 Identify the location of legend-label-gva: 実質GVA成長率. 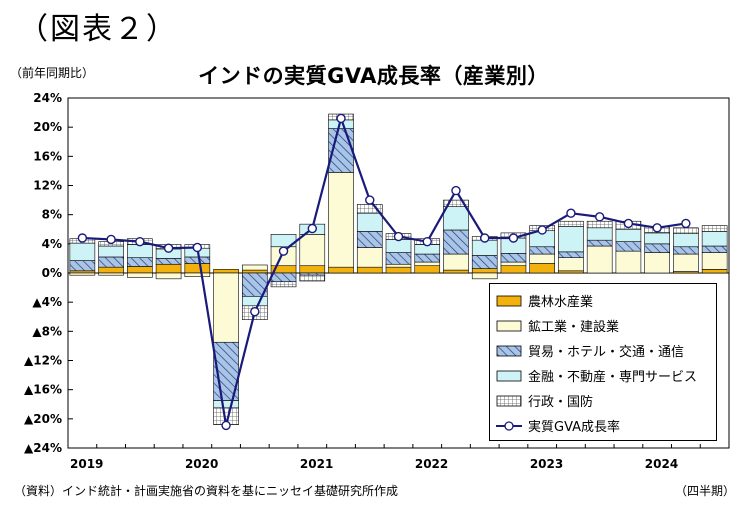
(574, 427).